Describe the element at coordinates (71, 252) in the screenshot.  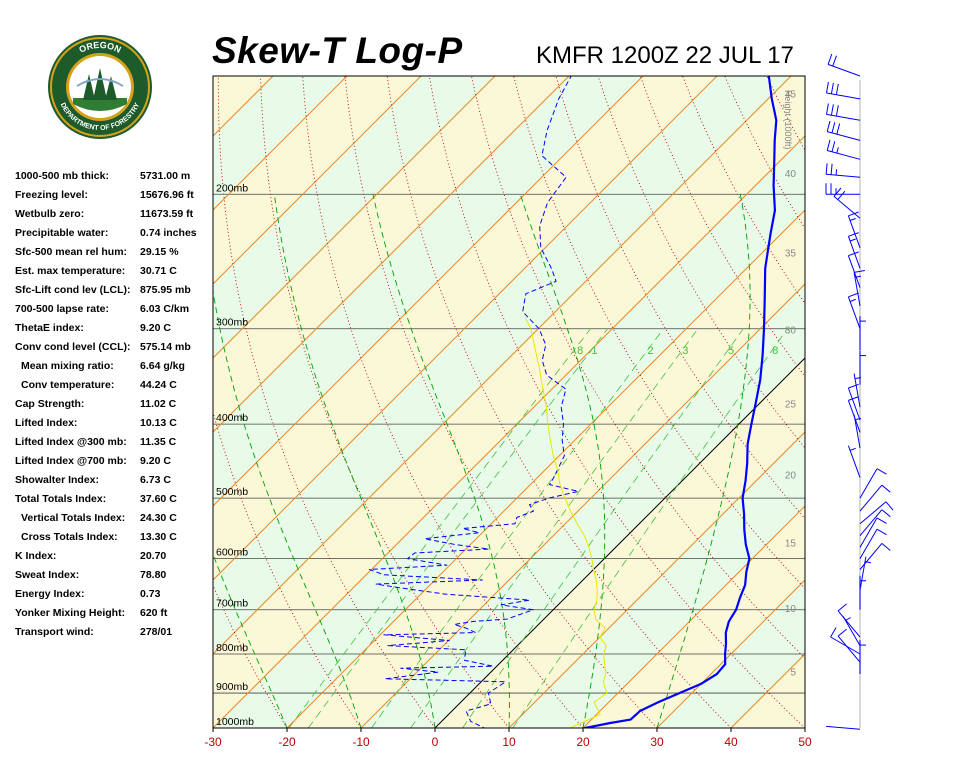
I see `index-label: Sfc-500 mean rel hum:` at that location.